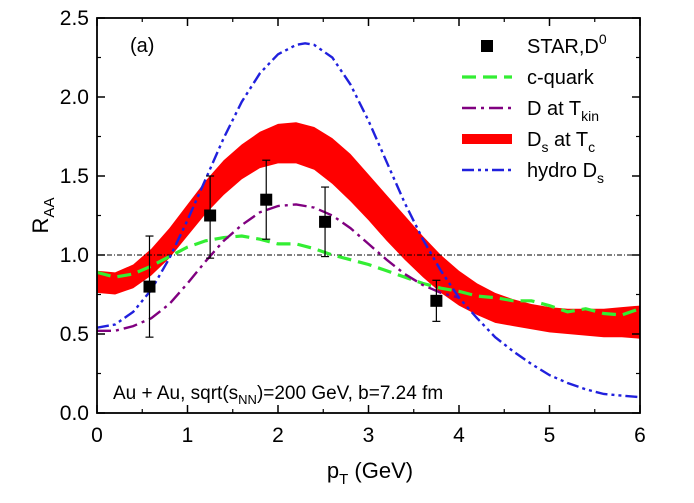 The height and width of the screenshot is (503, 694). Describe the element at coordinates (534, 140) in the screenshot. I see `legend-label-main: D` at that location.